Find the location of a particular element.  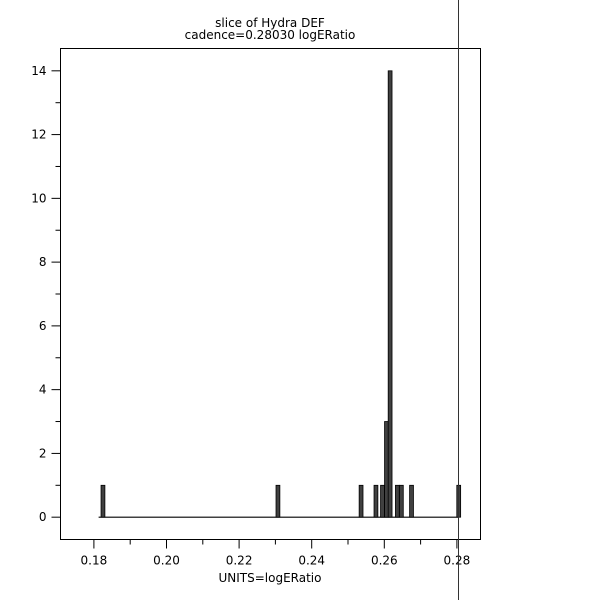

y-axis: 0 2 4 6 8 10 12 14 is located at coordinates (46, 294).